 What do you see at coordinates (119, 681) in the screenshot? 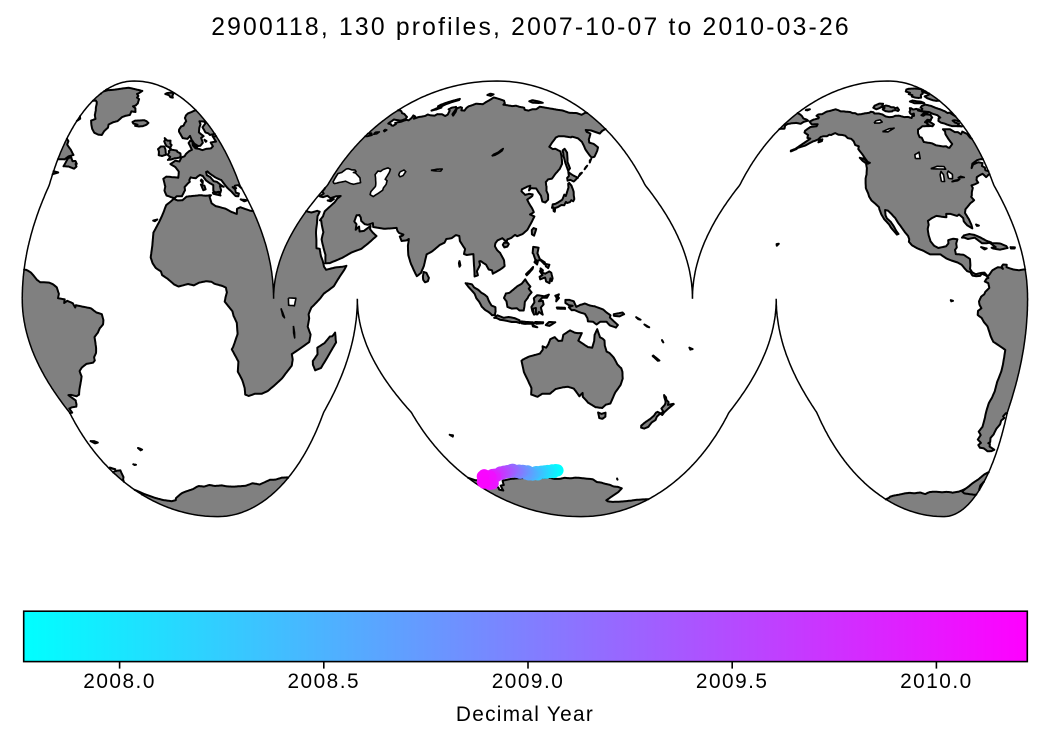
I see `svg-text: 2008.0` at bounding box center [119, 681].